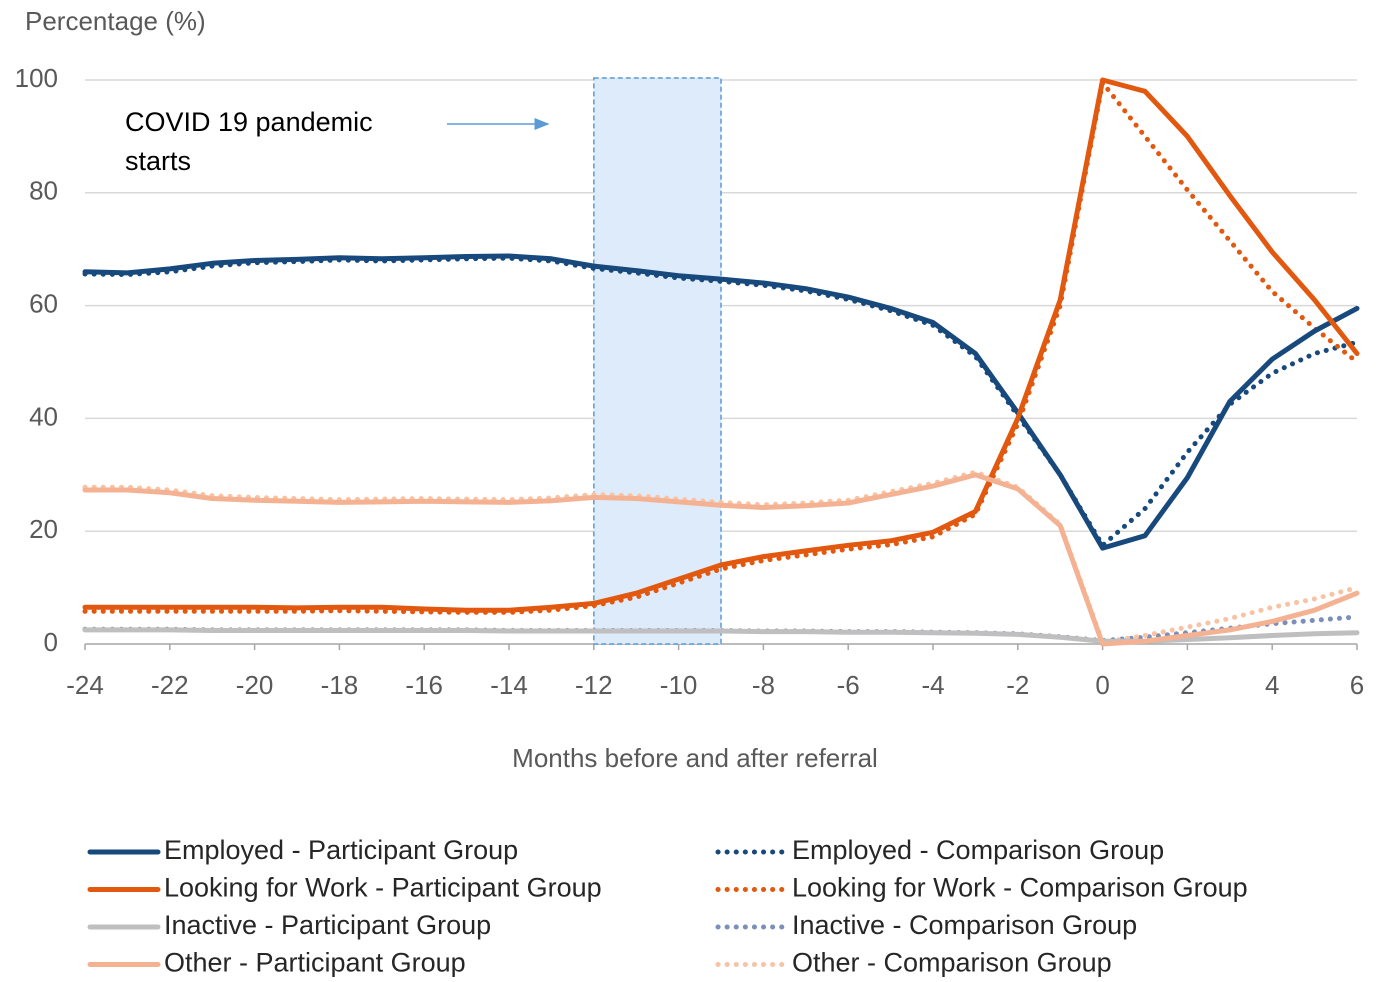  Describe the element at coordinates (341, 850) in the screenshot. I see `legend-text: Employed - Participant Group` at that location.